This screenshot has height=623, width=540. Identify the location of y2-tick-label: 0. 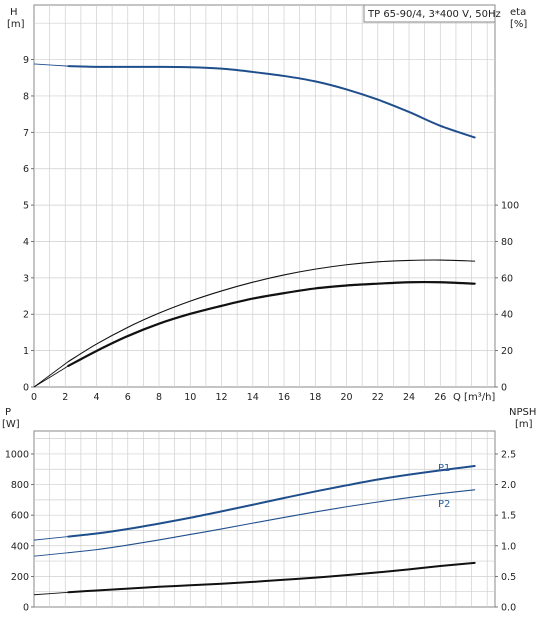
(504, 388).